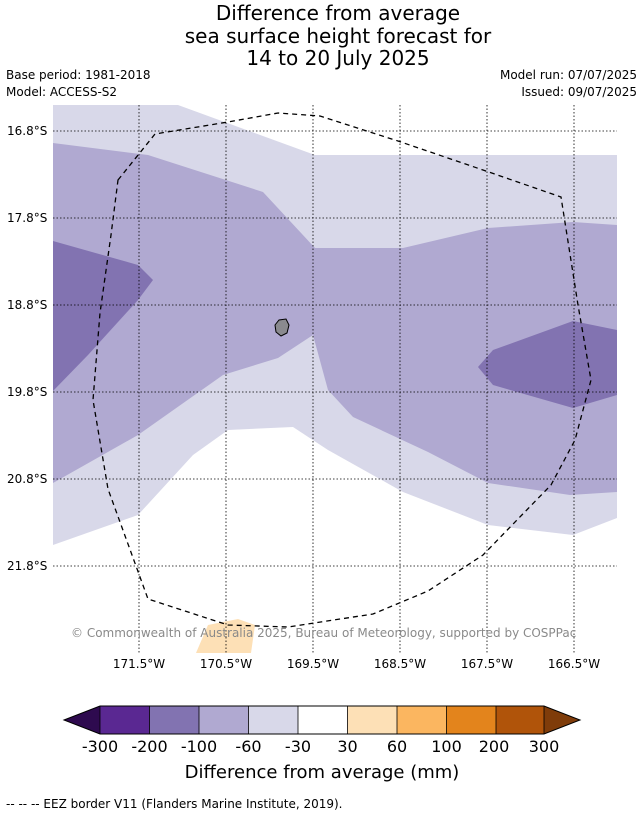 The width and height of the screenshot is (644, 816). I want to click on lon-label: 166.5°W, so click(574, 664).